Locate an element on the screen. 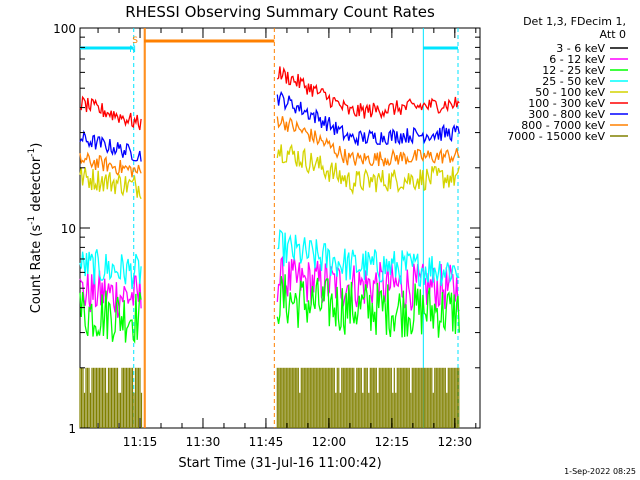 The image size is (640, 480). legend-label: 25 - 50 keV is located at coordinates (573, 81).